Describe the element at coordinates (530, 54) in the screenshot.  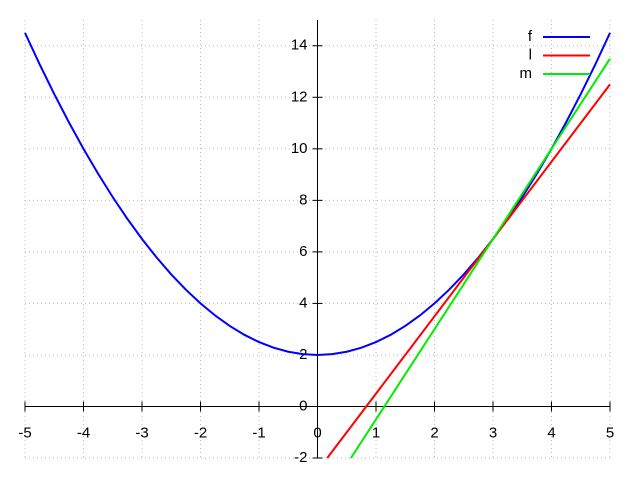
I see `legend-label: l` at that location.